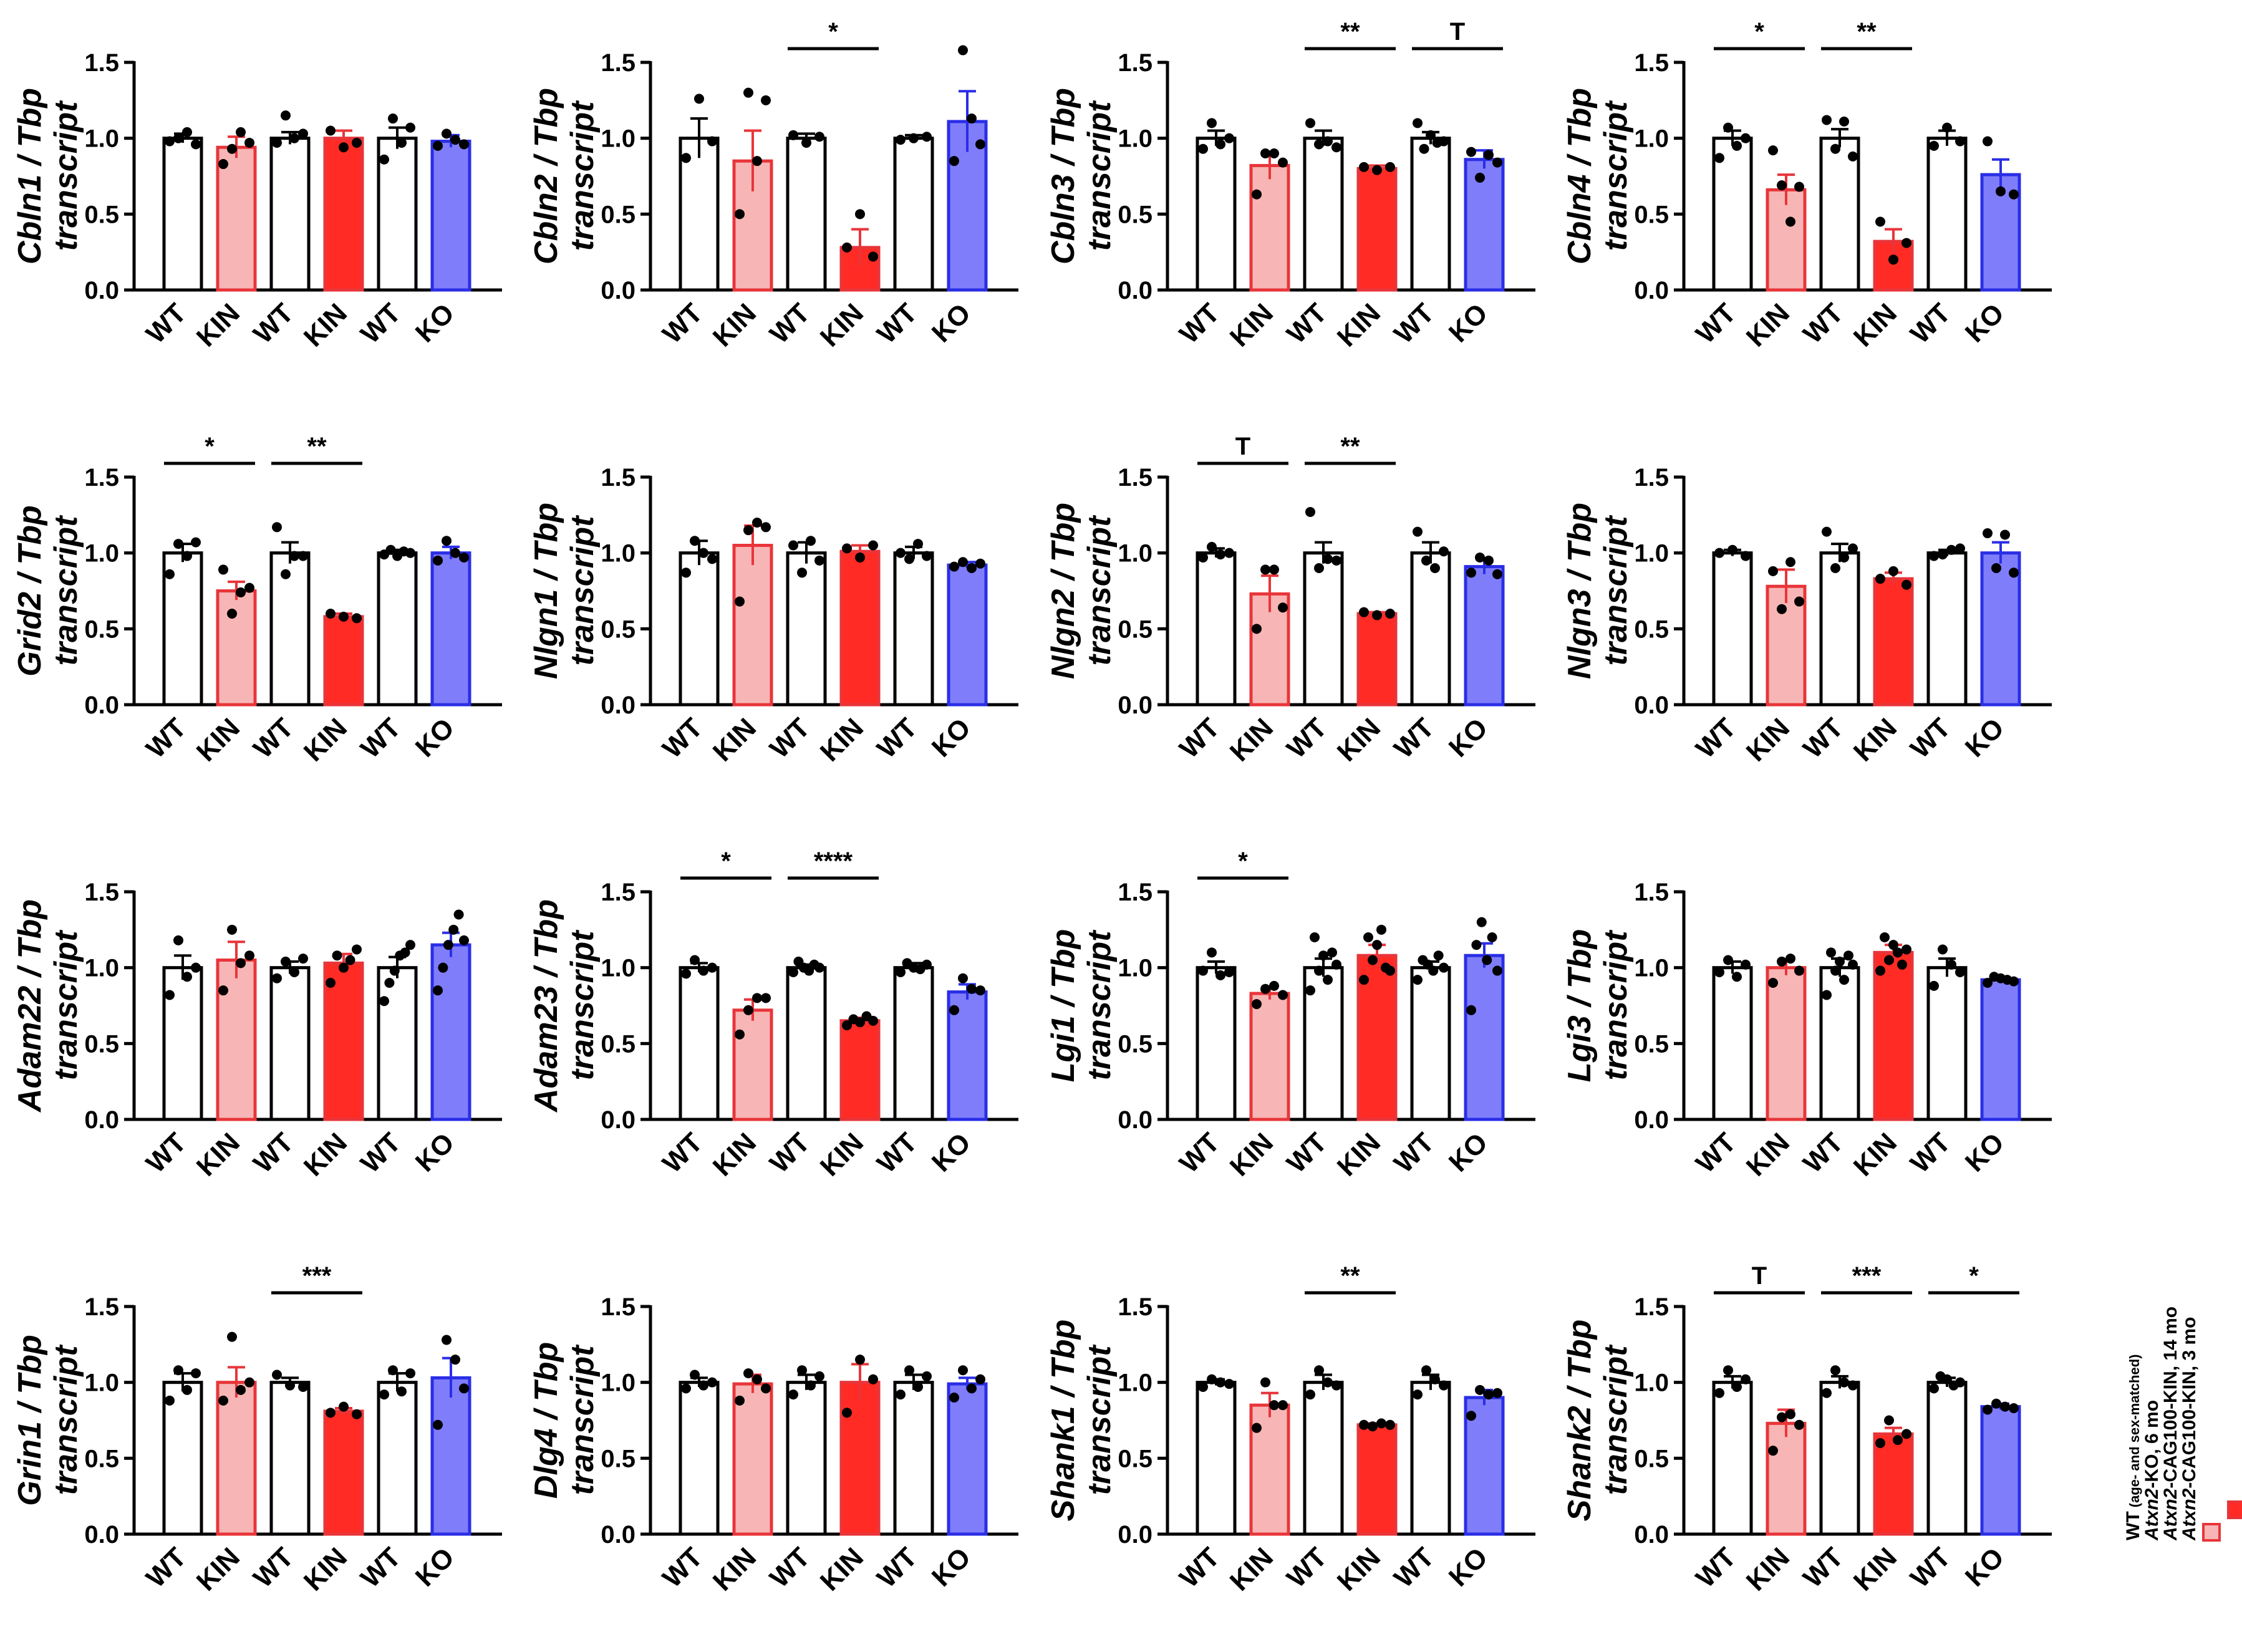  What do you see at coordinates (1974, 1276) in the screenshot?
I see `significance-label: *` at bounding box center [1974, 1276].